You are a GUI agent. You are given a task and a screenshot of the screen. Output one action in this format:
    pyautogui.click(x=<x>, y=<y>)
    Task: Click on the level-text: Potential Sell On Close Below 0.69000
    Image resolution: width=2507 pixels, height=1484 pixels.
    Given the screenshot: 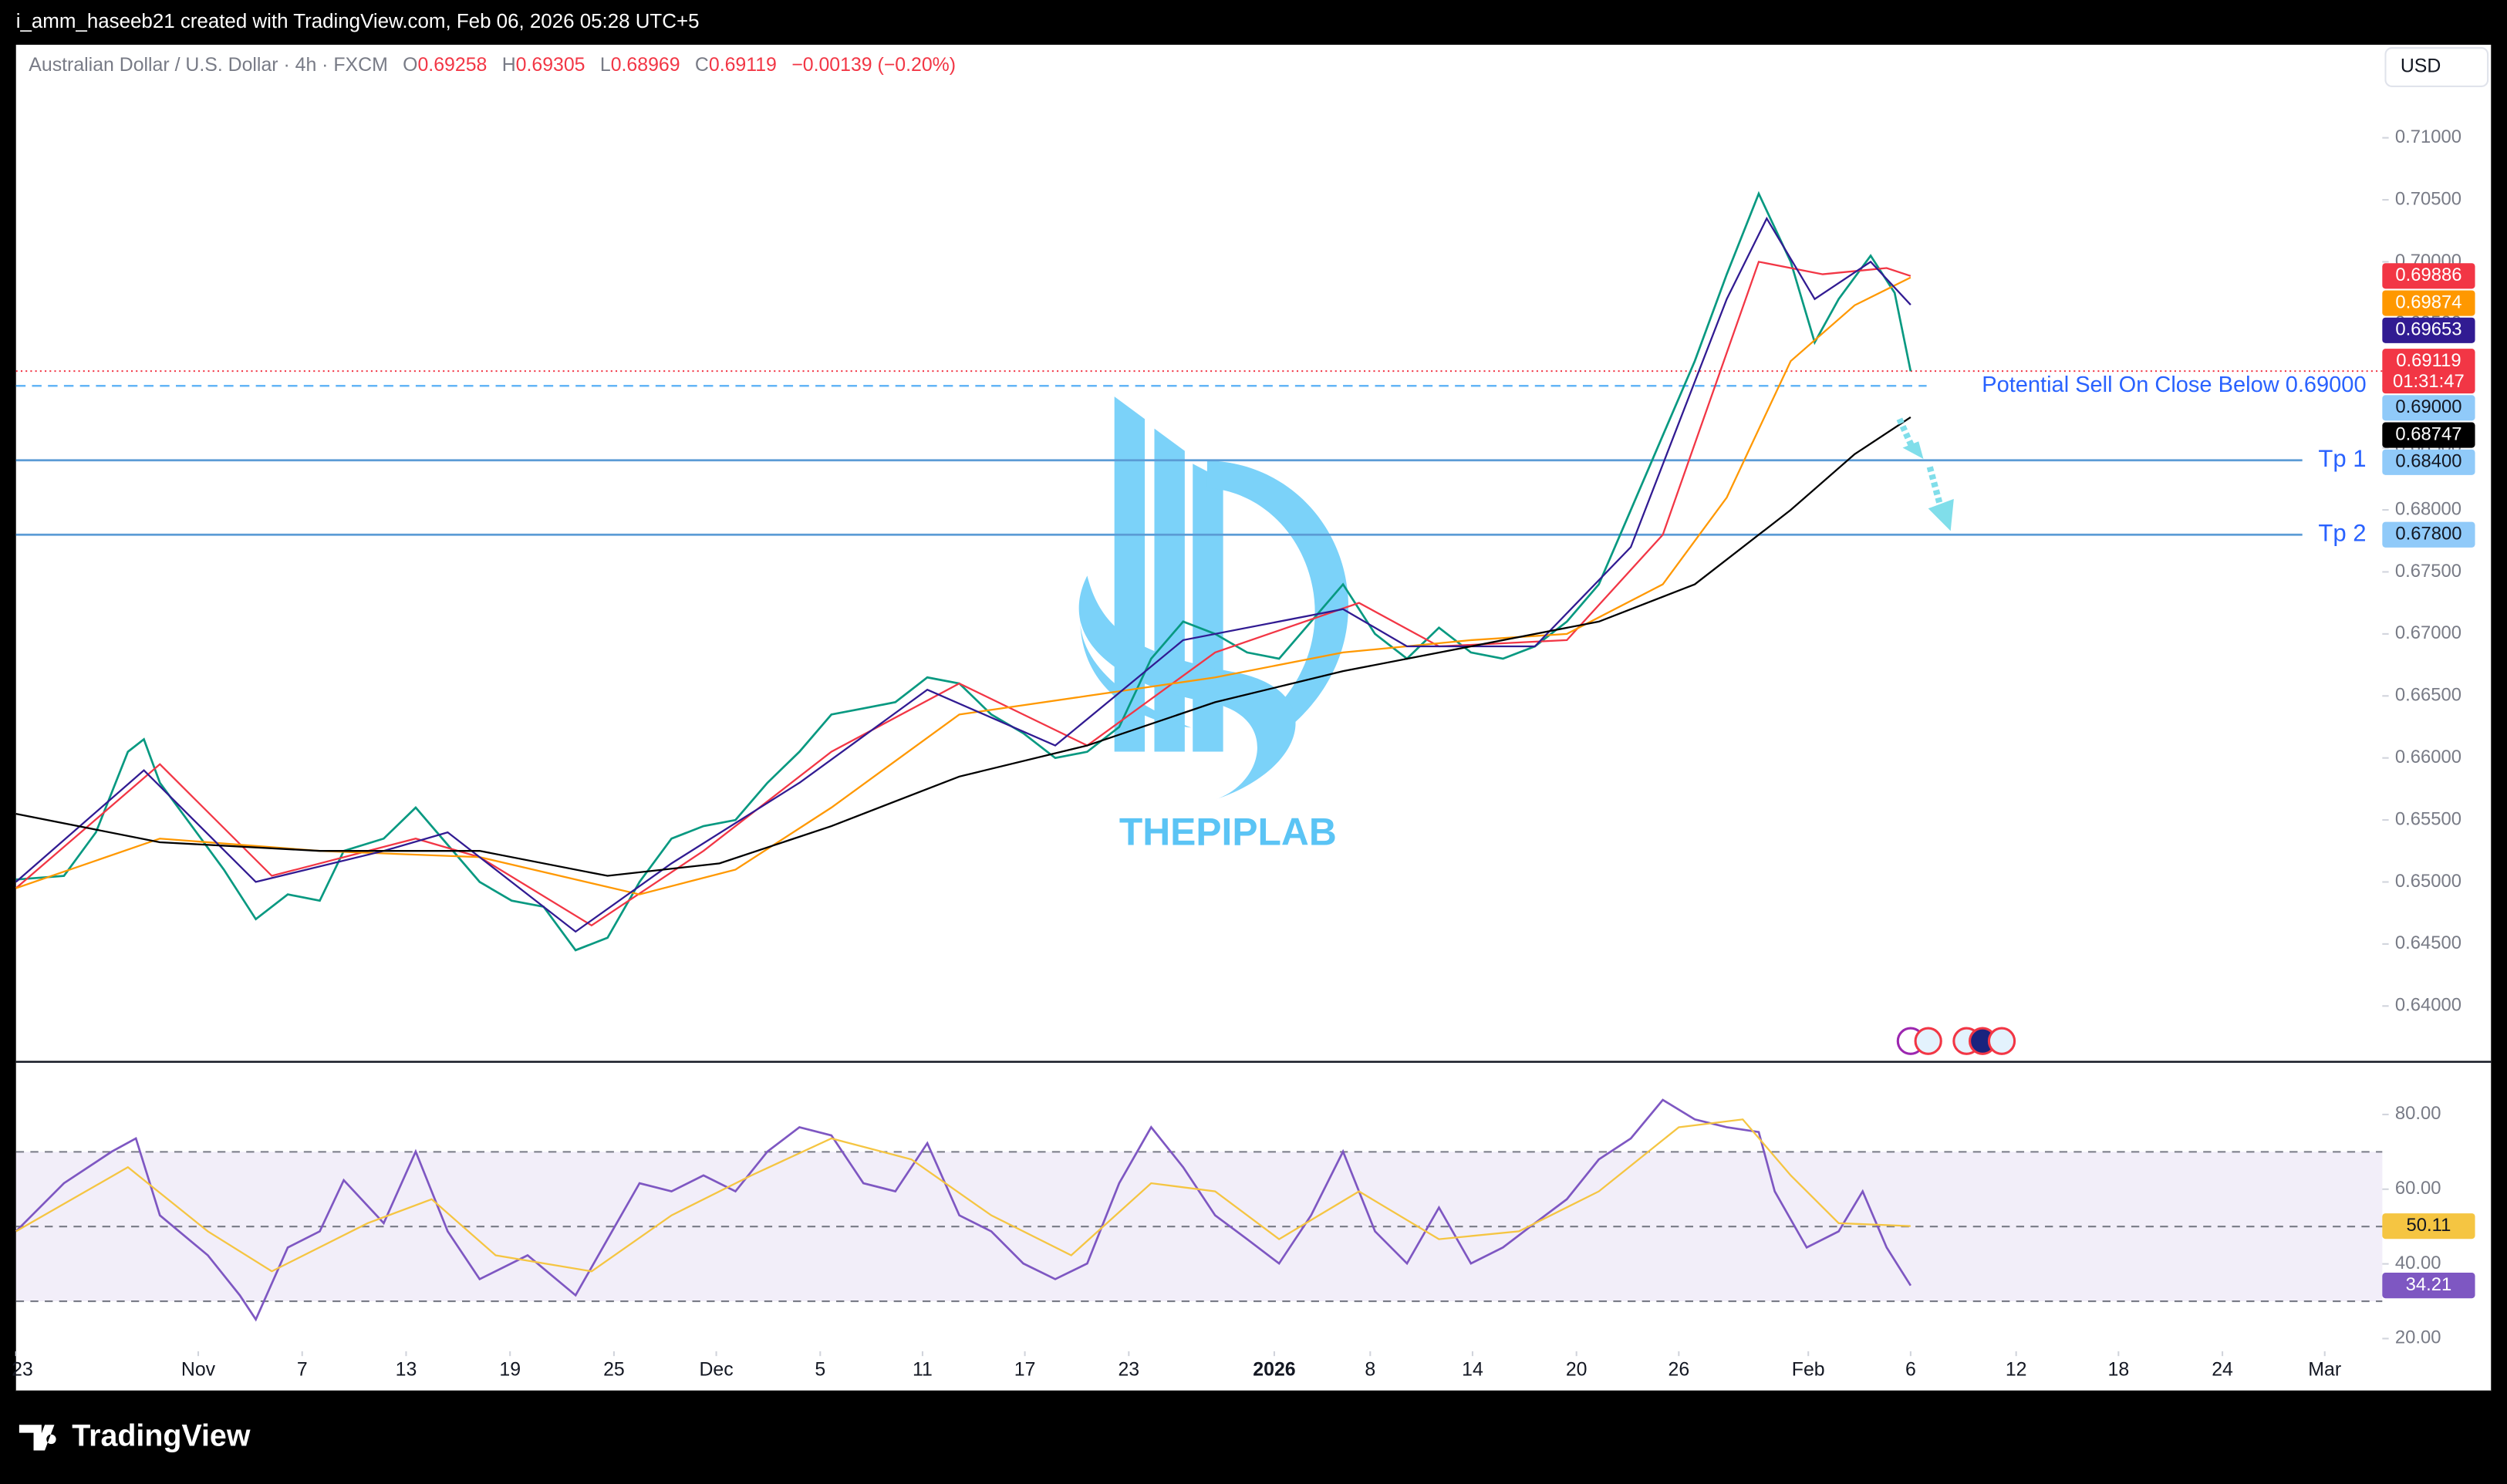 What is the action you would take?
    pyautogui.click(x=2174, y=385)
    